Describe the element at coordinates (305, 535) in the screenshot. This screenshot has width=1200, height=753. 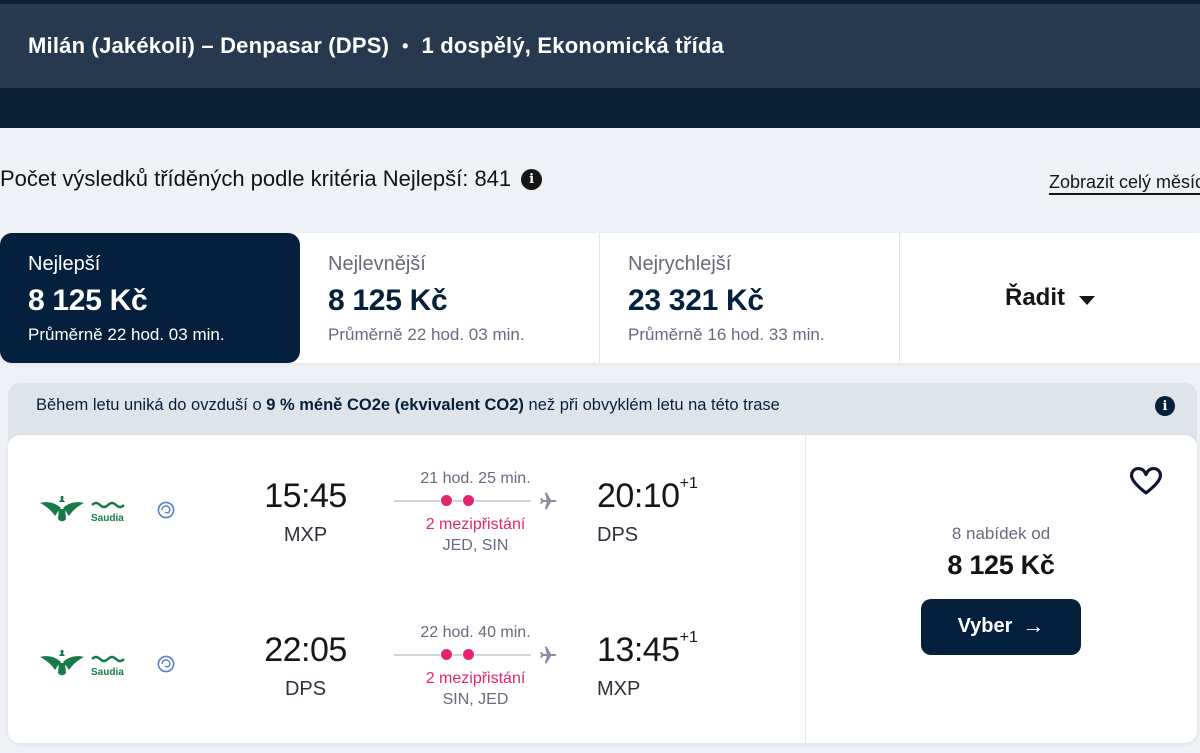
I see `departure-airport: MXP` at that location.